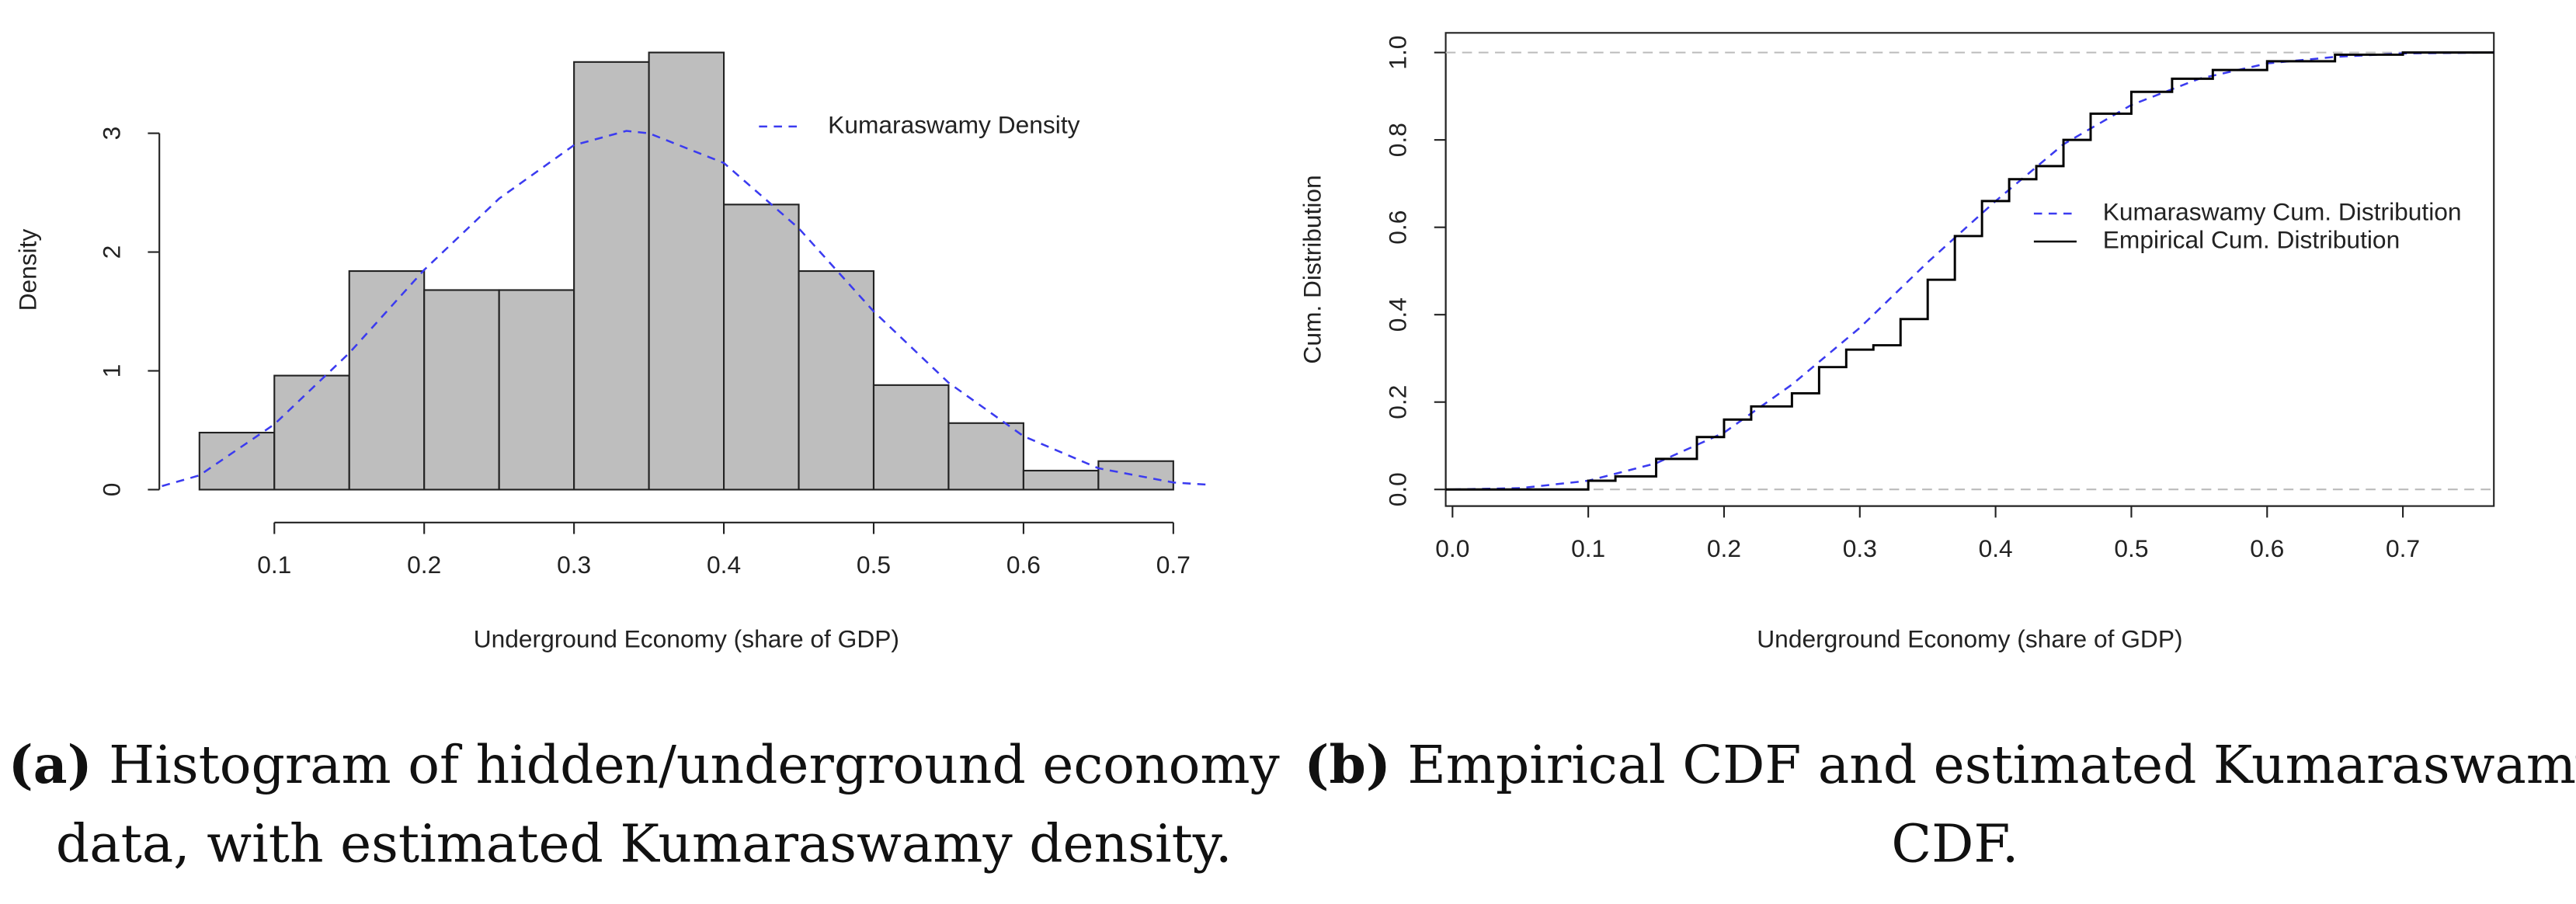 Image resolution: width=2576 pixels, height=904 pixels. I want to click on caption-label: (a), so click(51, 764).